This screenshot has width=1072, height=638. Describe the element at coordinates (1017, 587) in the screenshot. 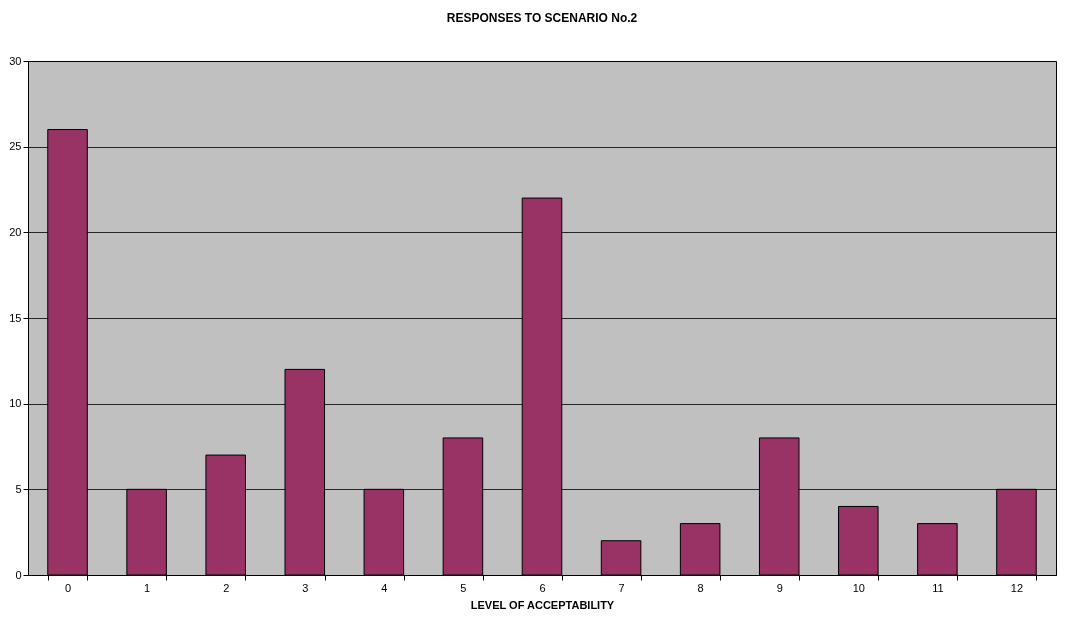

I see `x-tick-label: 12` at that location.